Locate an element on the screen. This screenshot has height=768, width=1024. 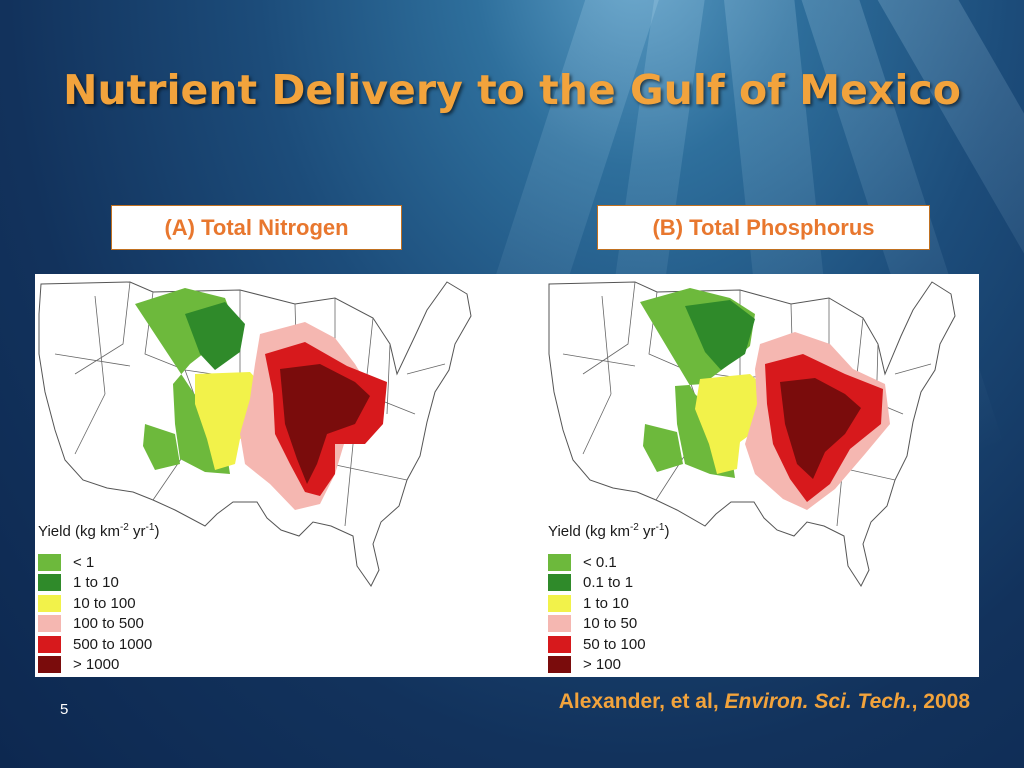
citation-year: , 2008 is located at coordinates (940, 701).